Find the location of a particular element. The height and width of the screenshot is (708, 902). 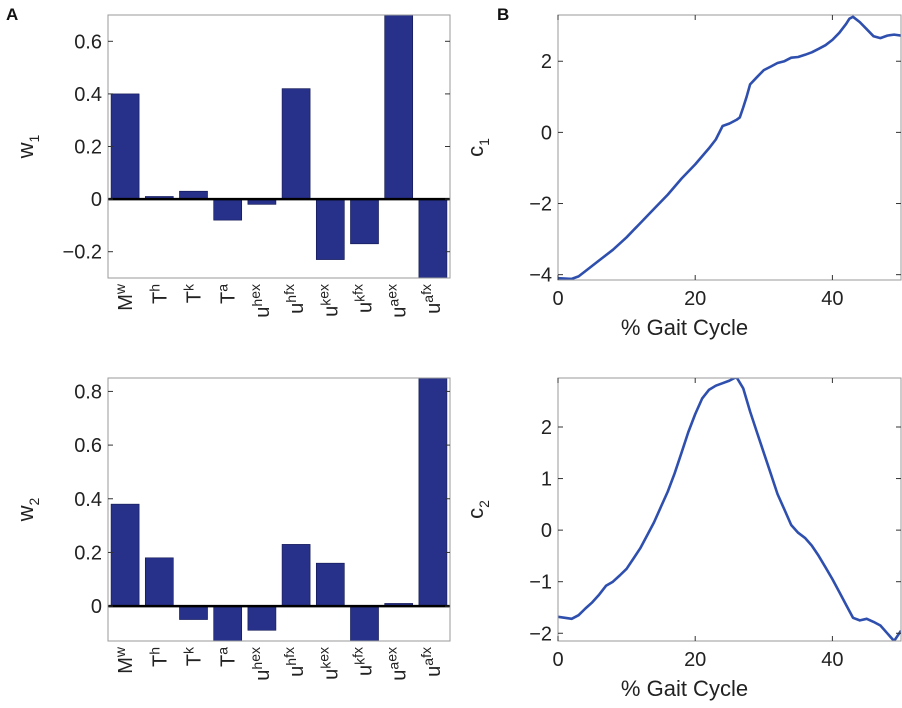

c2-ylabel: c2 is located at coordinates (477, 509).